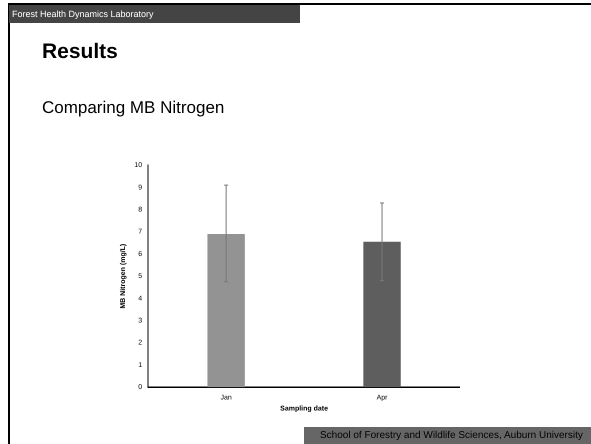 The height and width of the screenshot is (444, 591). I want to click on chart-title: Results, so click(80, 52).